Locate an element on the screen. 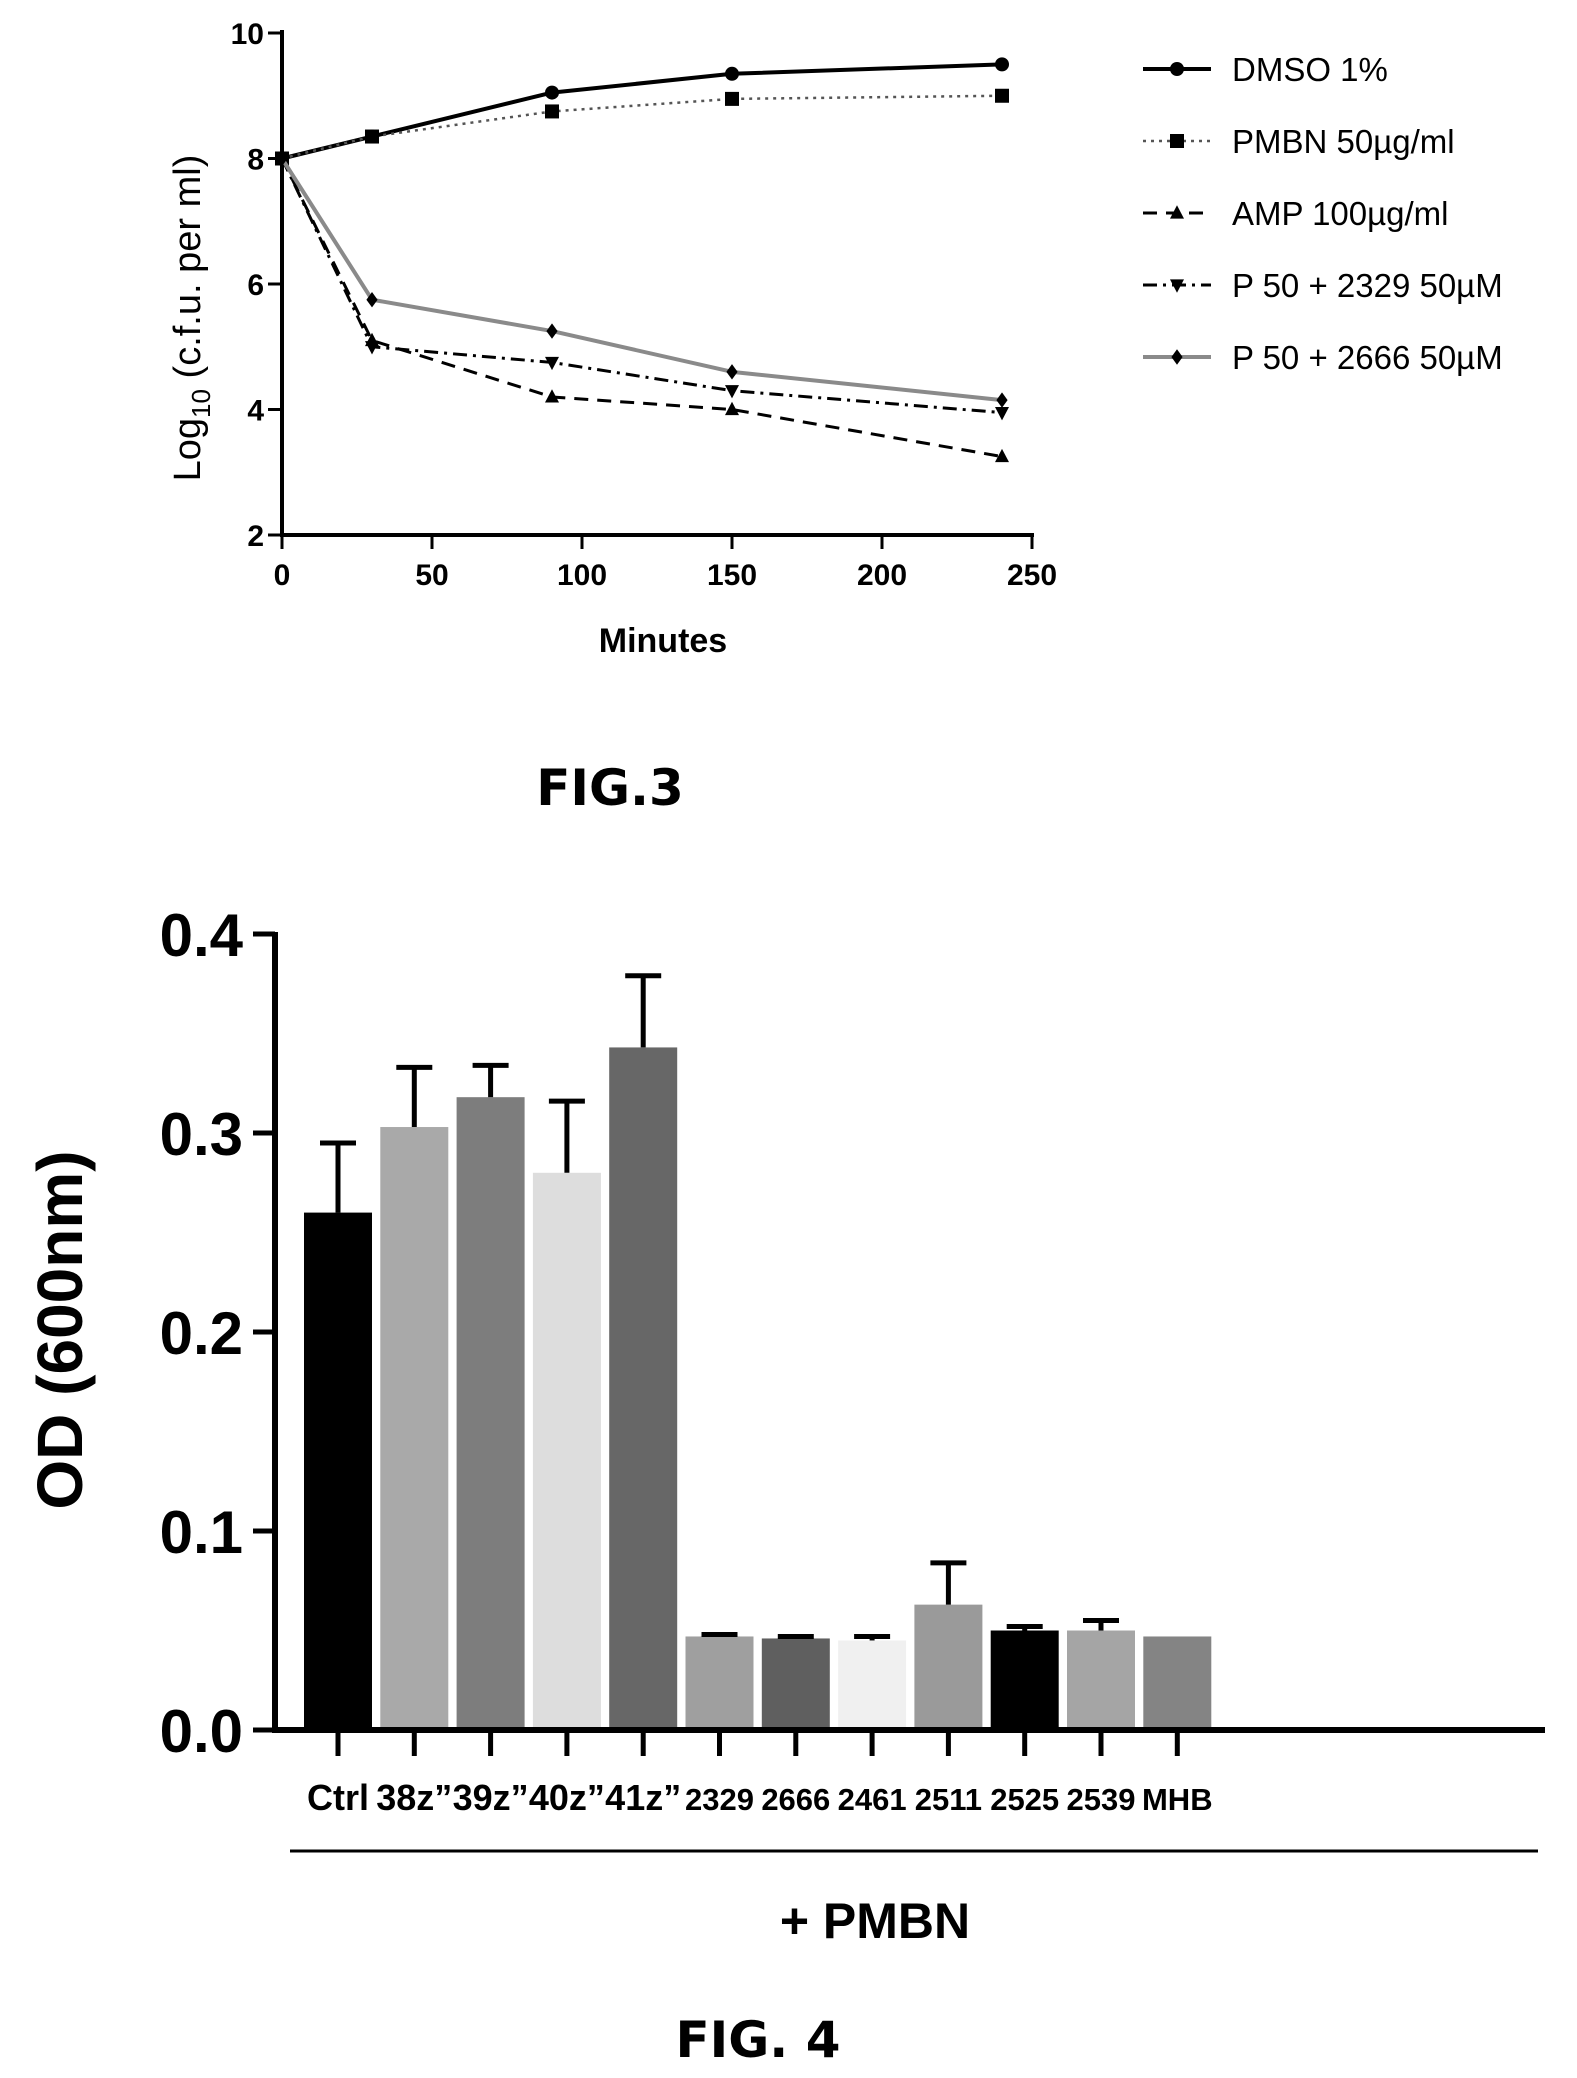  fig4-caption: FIG. 4 is located at coordinates (758, 2040).